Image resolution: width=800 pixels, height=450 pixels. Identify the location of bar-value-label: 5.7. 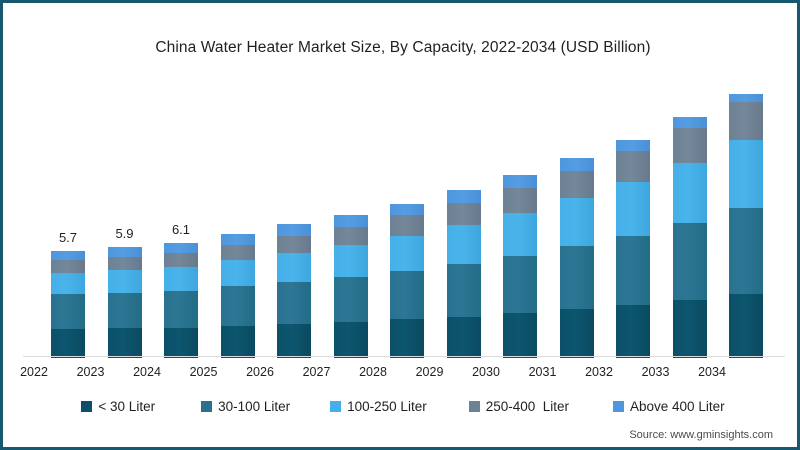
(68, 237).